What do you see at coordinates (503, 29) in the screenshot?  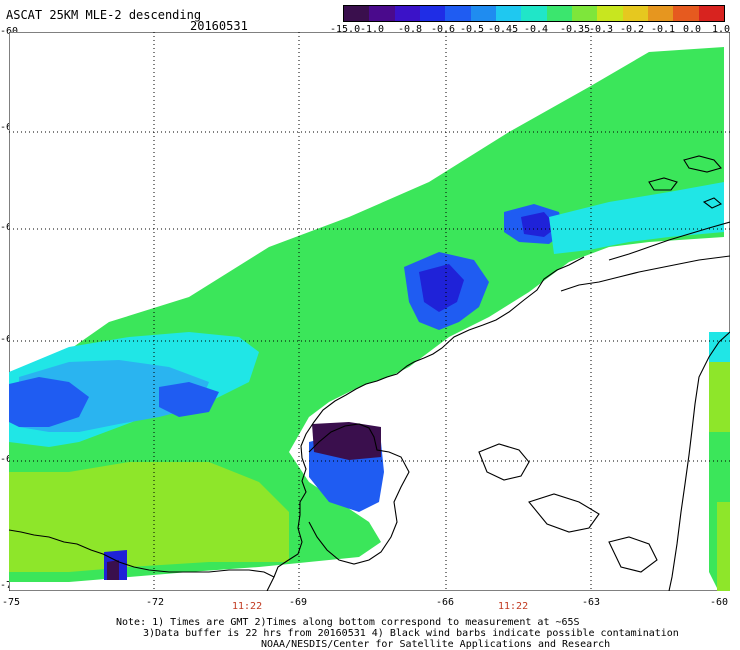 I see `colorbar-label: -0.45` at bounding box center [503, 29].